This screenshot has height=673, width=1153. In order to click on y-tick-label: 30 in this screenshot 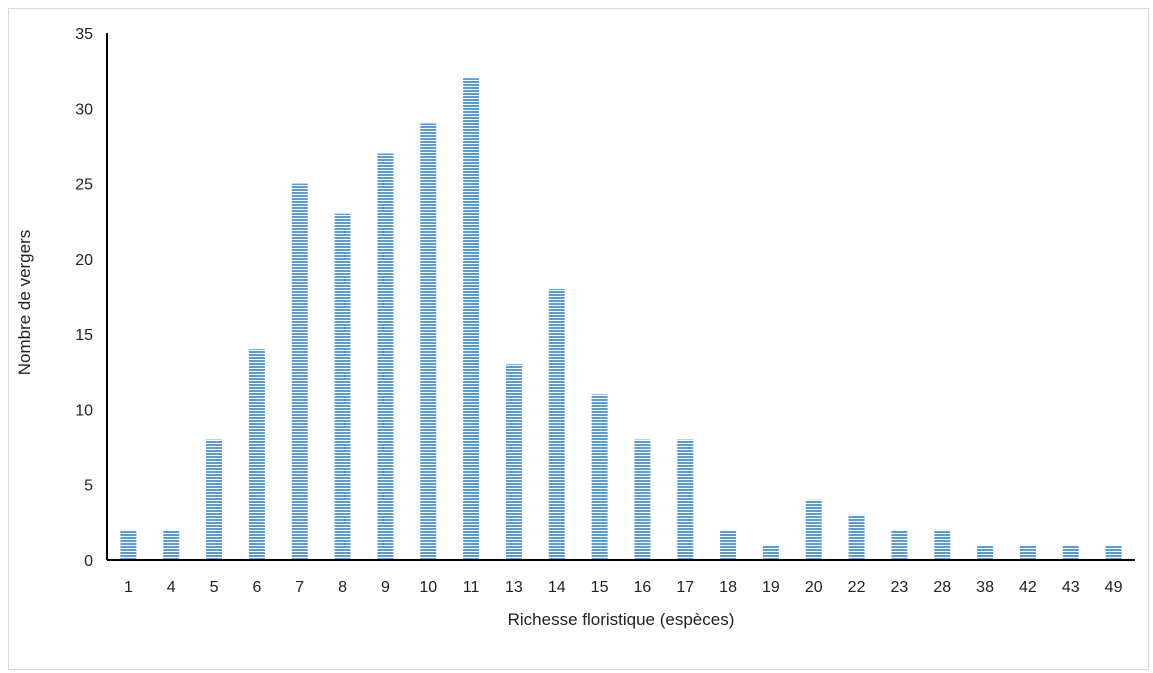, I will do `click(84, 109)`.